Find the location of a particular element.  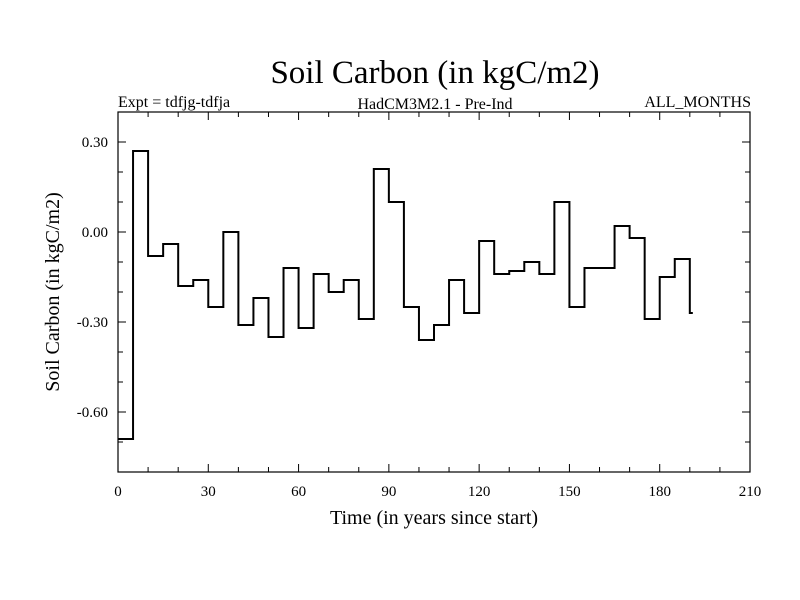

y-tick-label: 0.00 is located at coordinates (95, 233).